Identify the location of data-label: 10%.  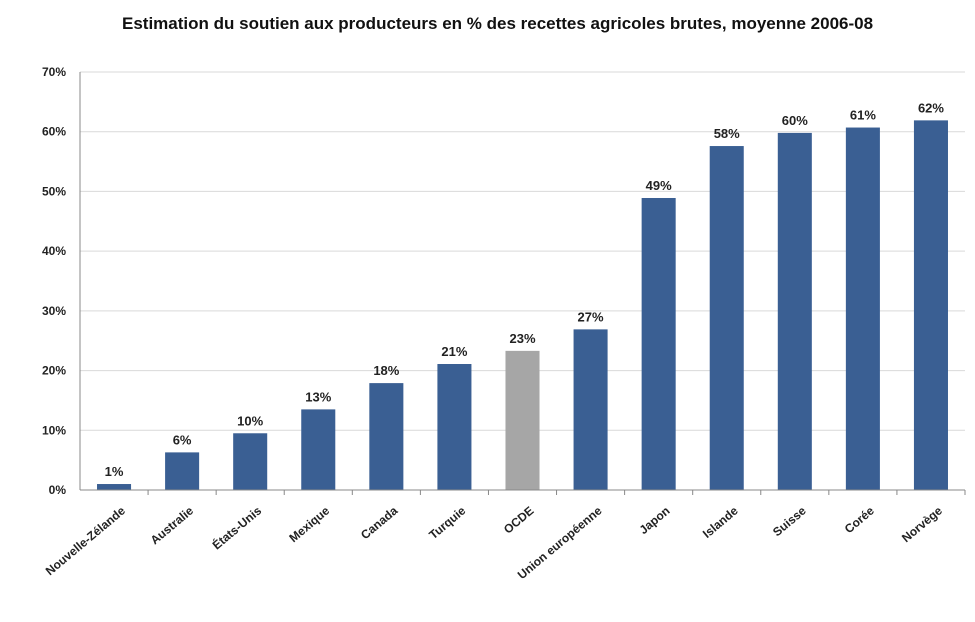
(250, 420).